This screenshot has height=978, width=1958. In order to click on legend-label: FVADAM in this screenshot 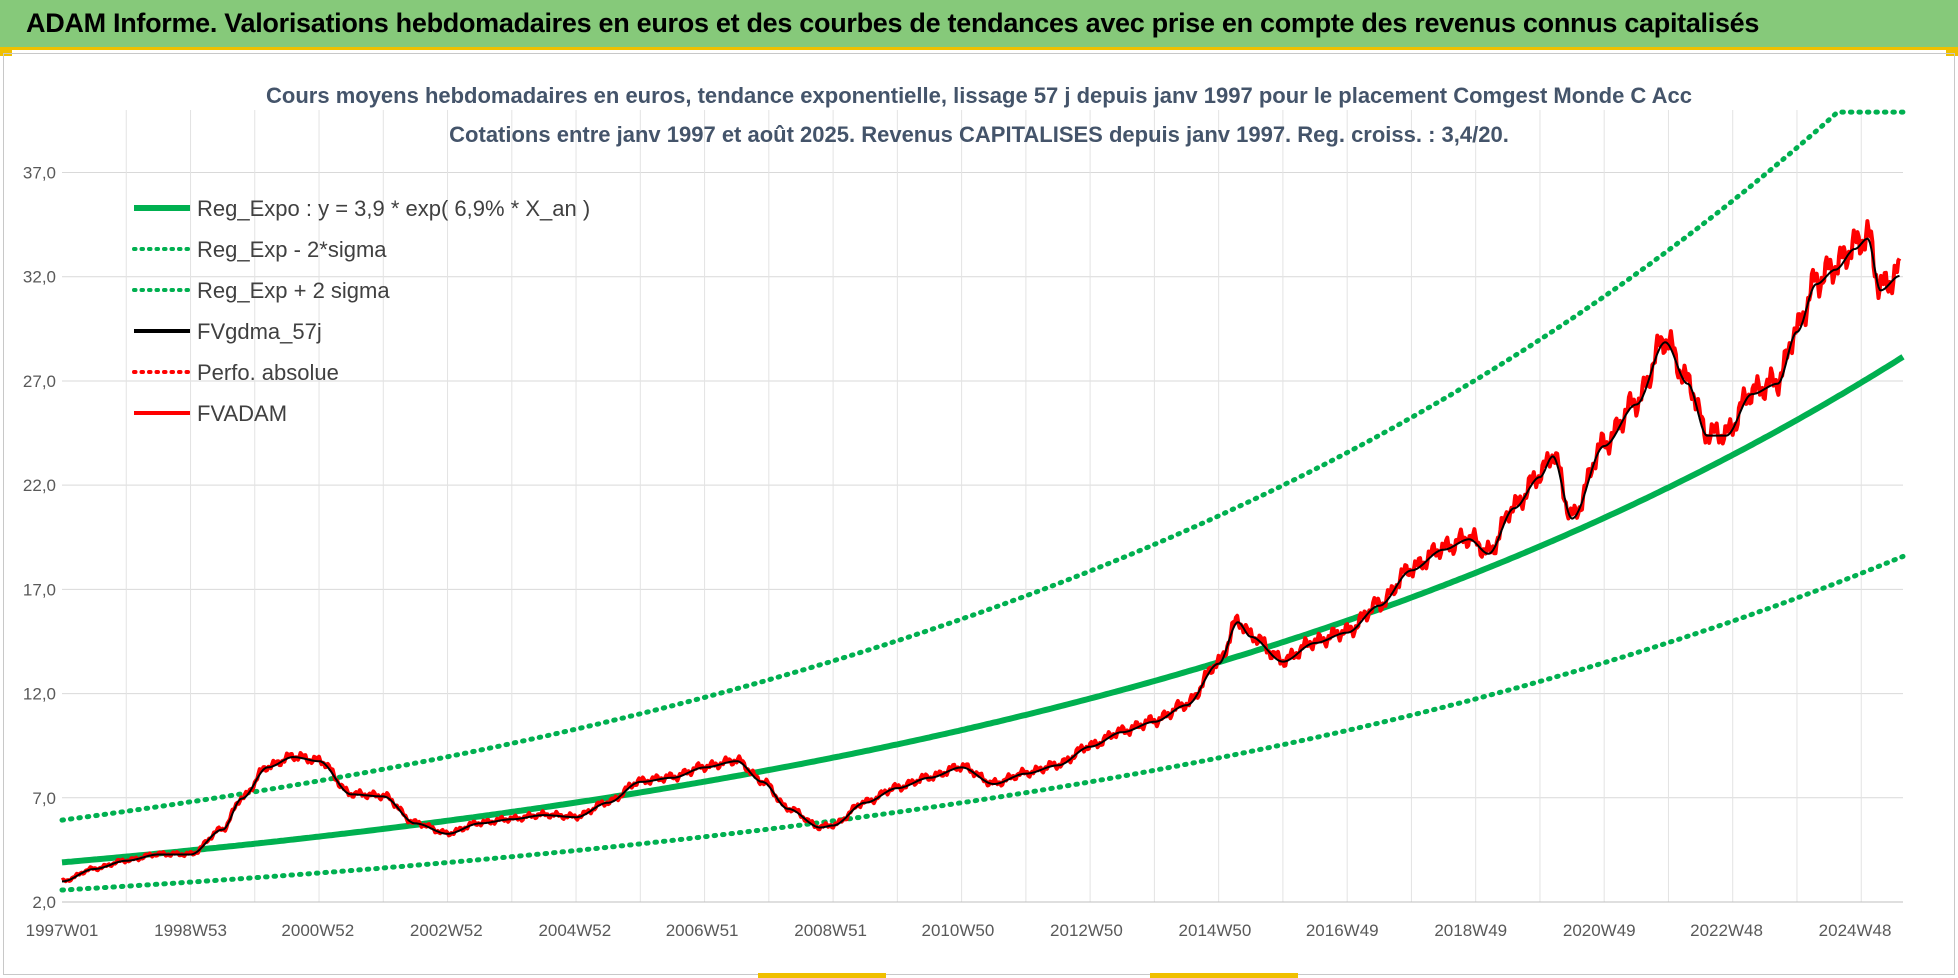, I will do `click(242, 413)`.